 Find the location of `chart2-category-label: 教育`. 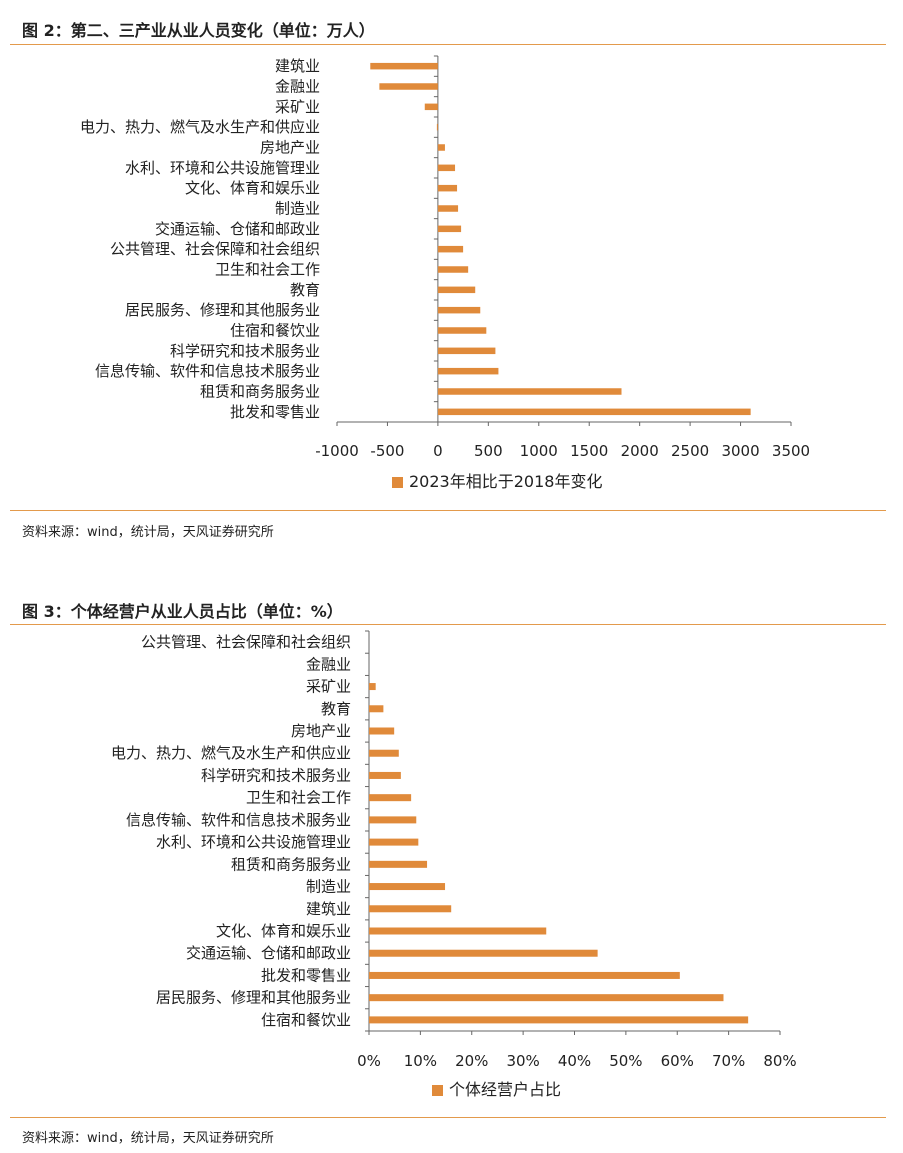

chart2-category-label: 教育 is located at coordinates (336, 709).